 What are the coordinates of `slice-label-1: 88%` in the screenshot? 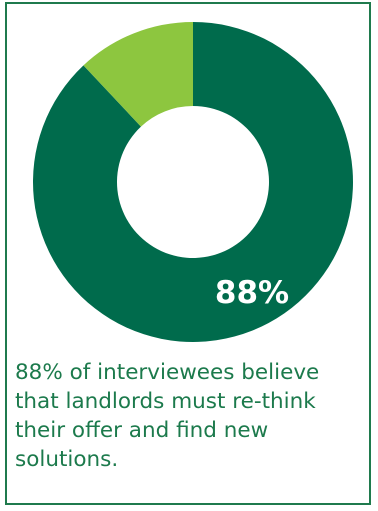 It's located at (252, 293).